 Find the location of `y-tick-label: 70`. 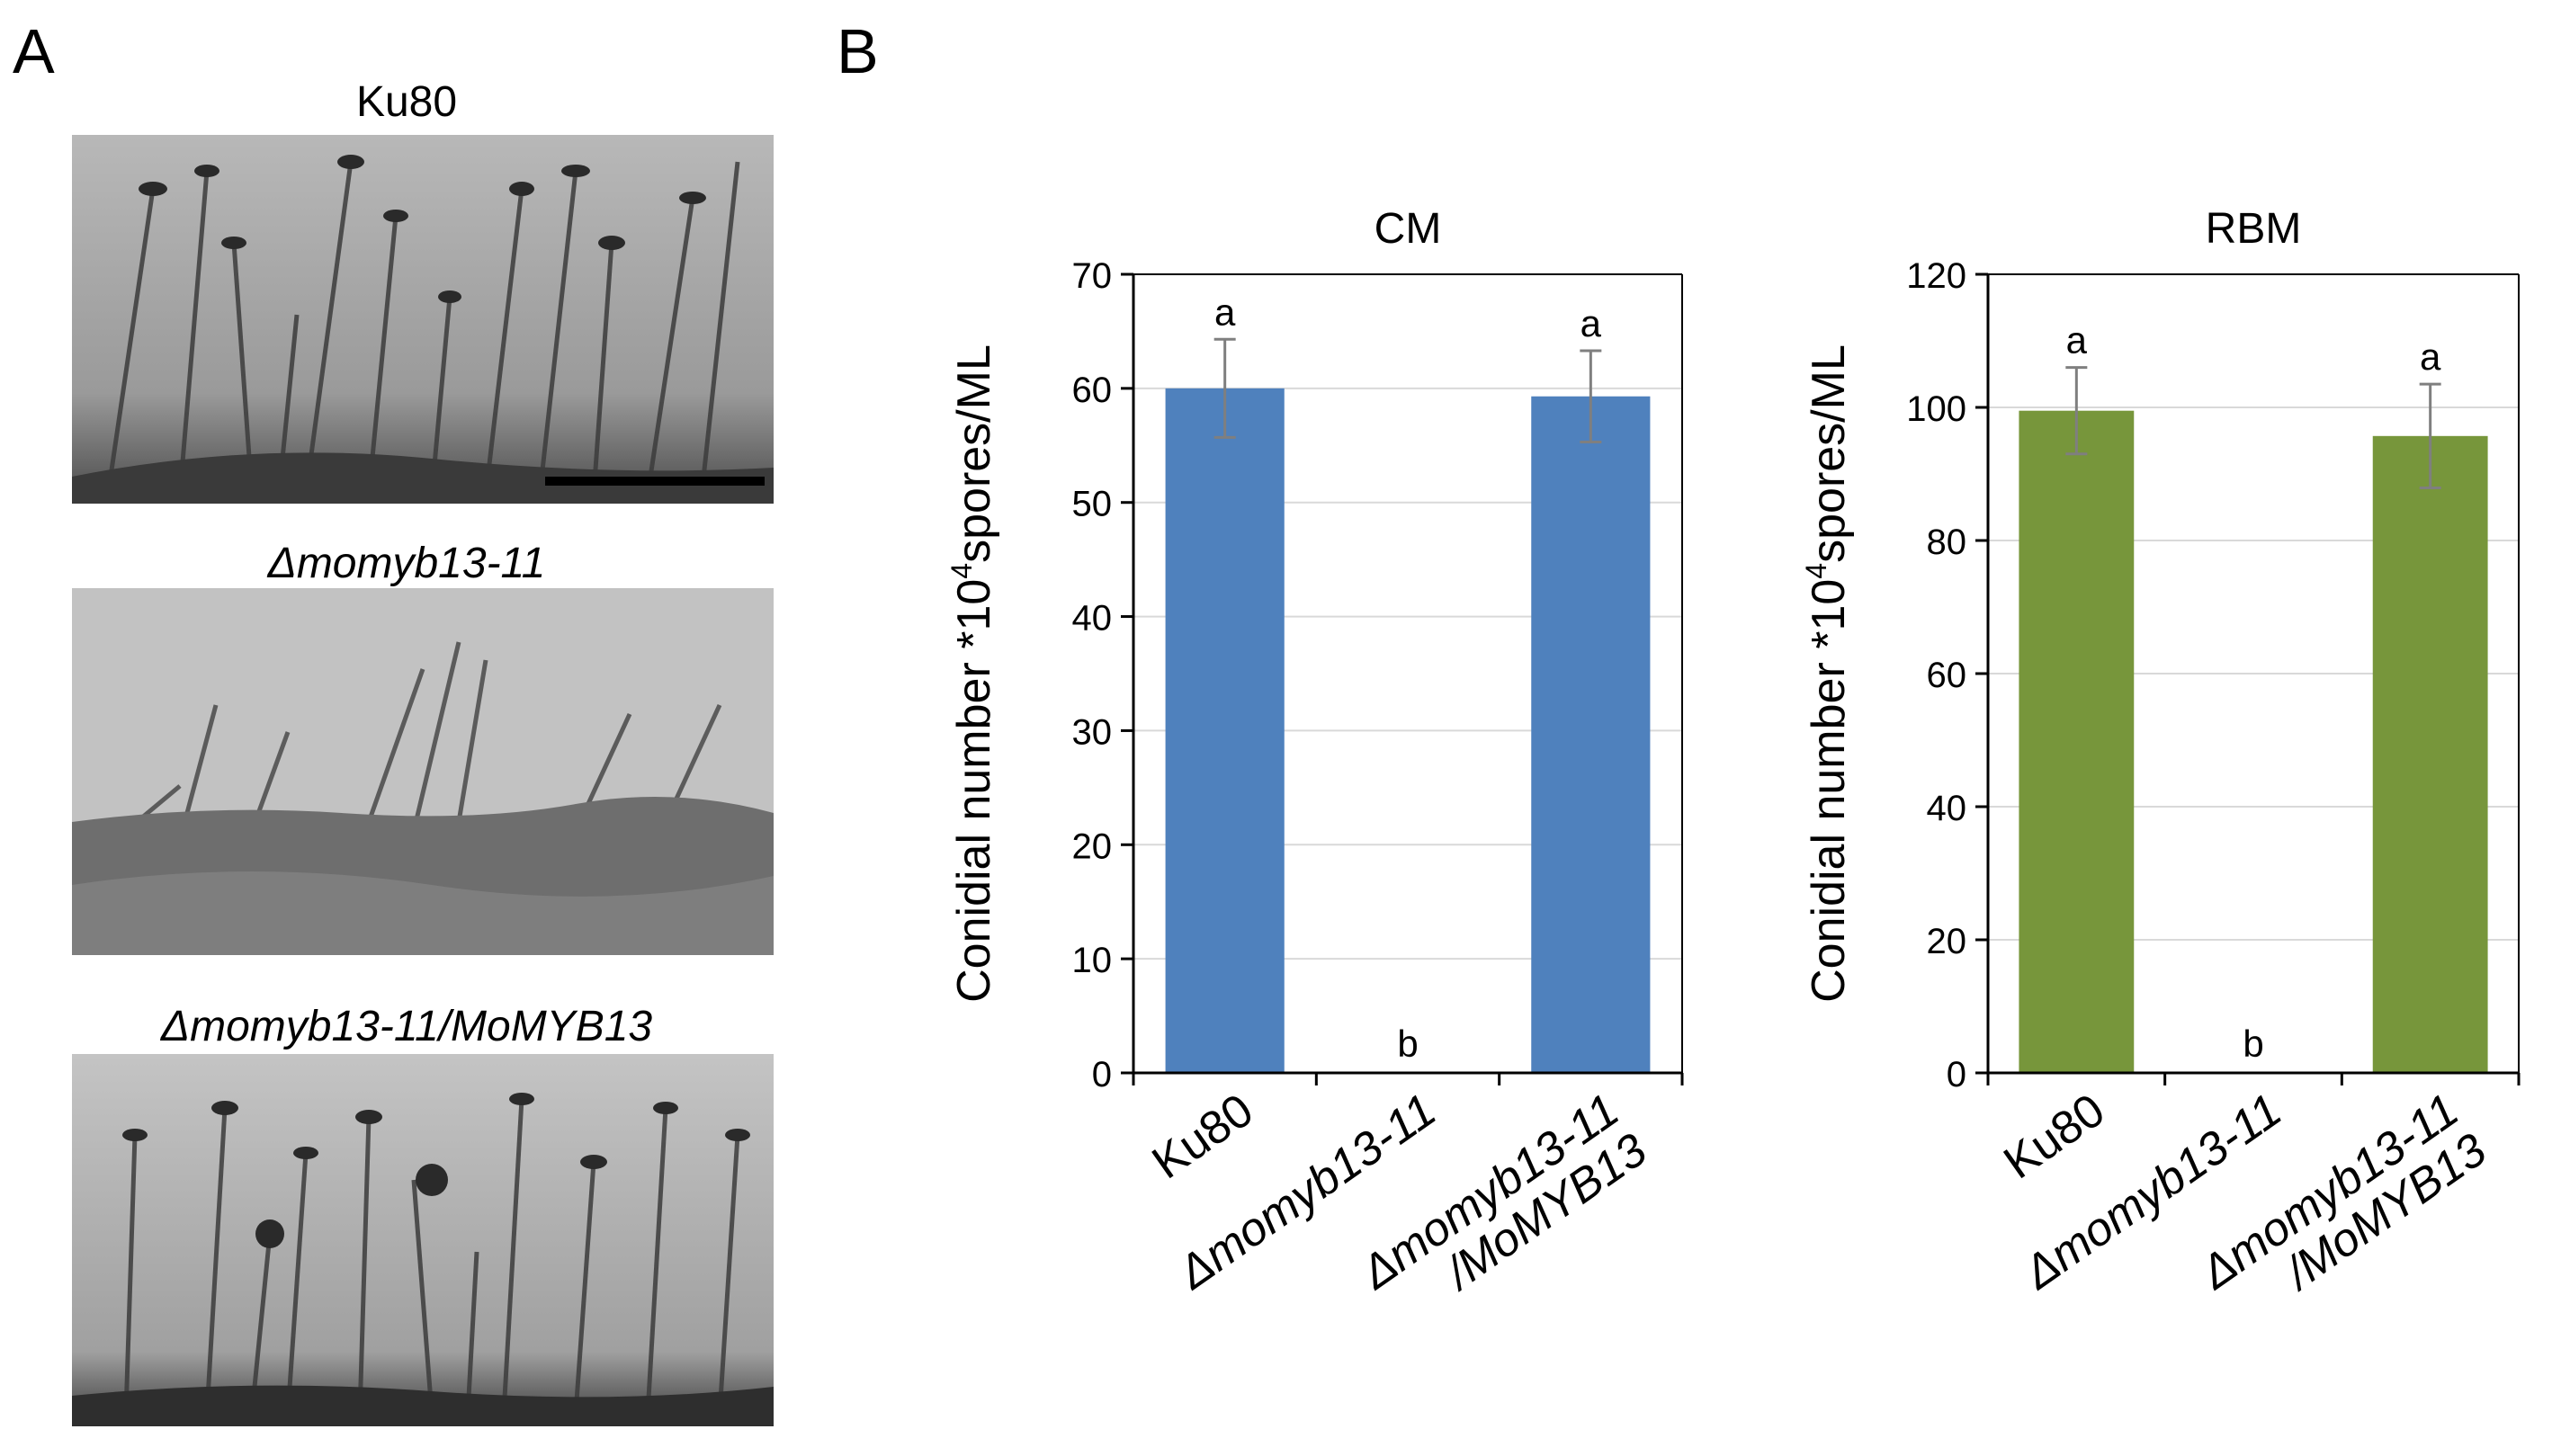

y-tick-label: 70 is located at coordinates (1092, 276).